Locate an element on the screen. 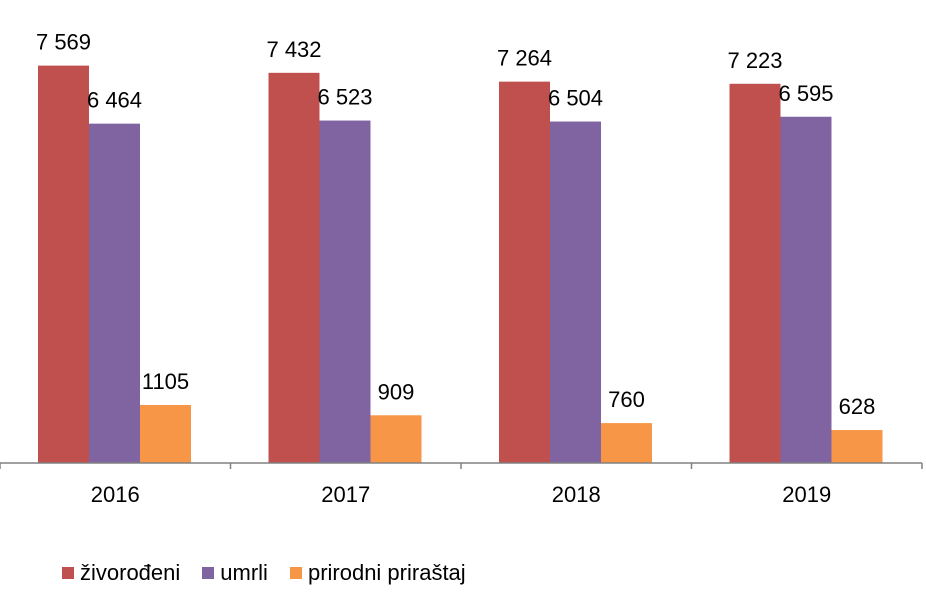  legend-item-zivorodeni: živorođeni is located at coordinates (121, 573).